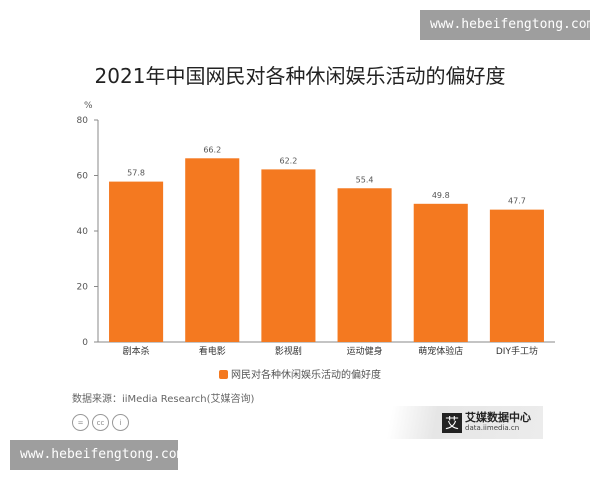  I want to click on watermark-top: www.hebeifengtong.com, so click(507, 25).